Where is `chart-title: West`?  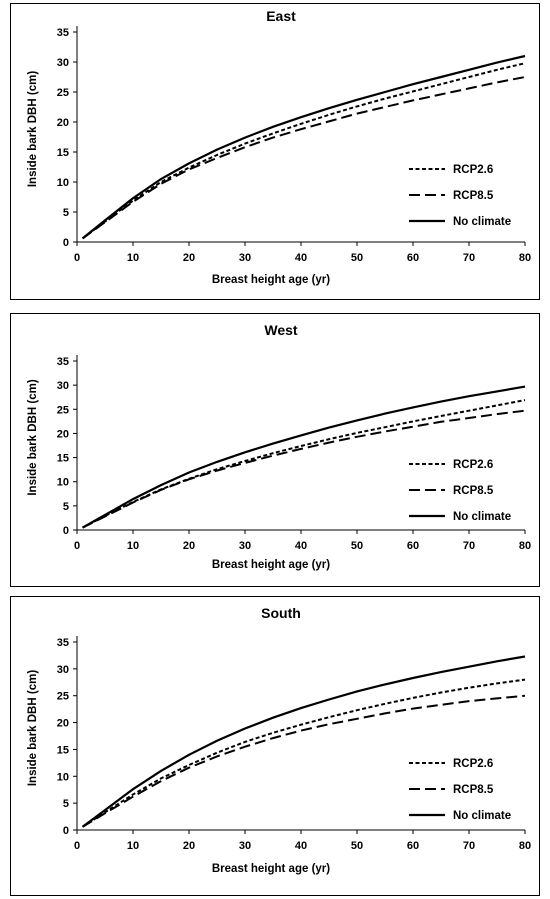 chart-title: West is located at coordinates (281, 330).